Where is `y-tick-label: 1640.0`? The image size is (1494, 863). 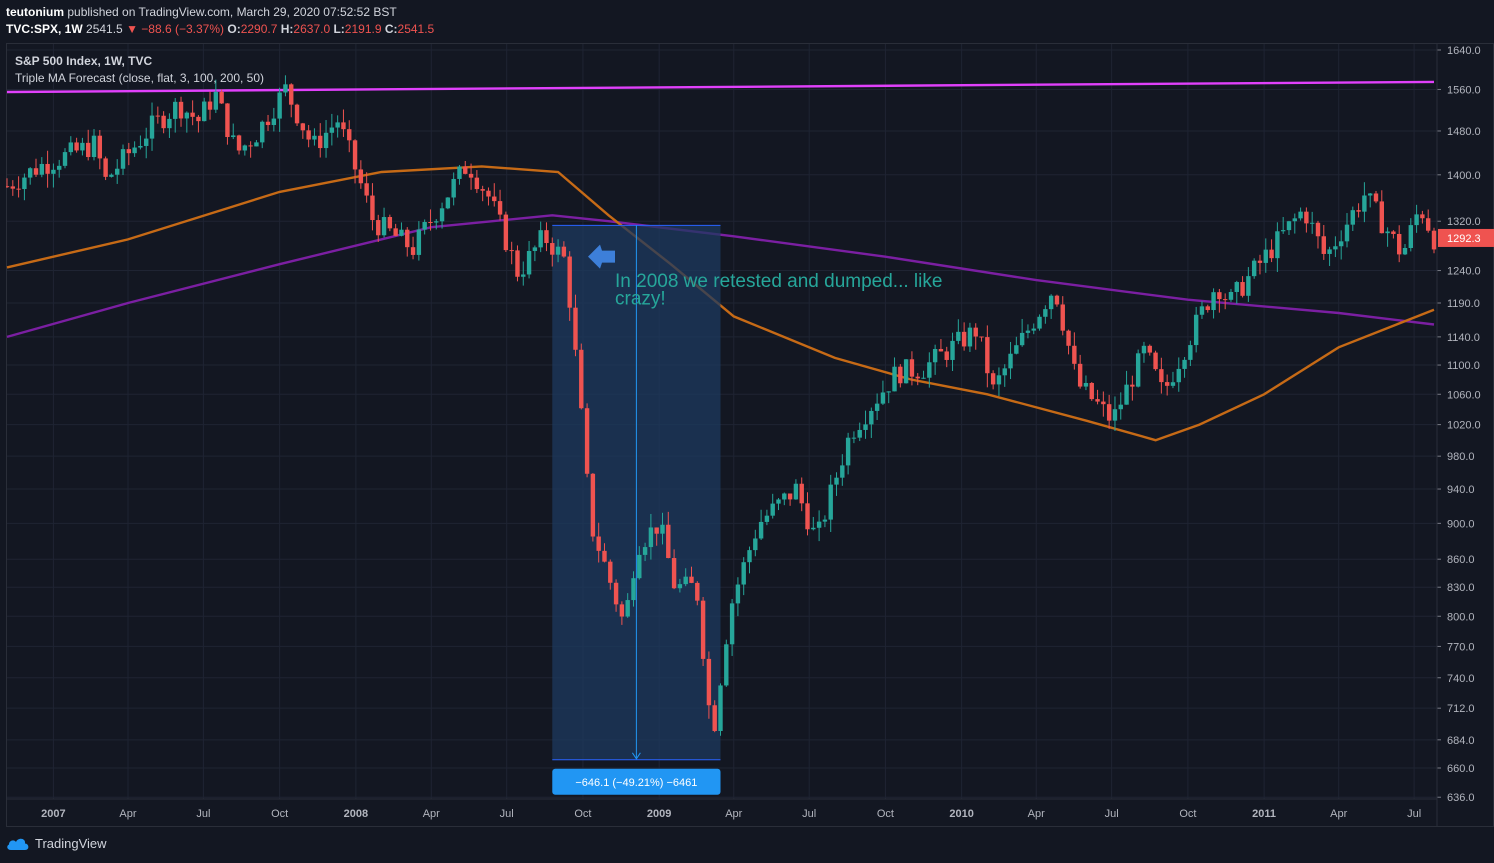 y-tick-label: 1640.0 is located at coordinates (1464, 51).